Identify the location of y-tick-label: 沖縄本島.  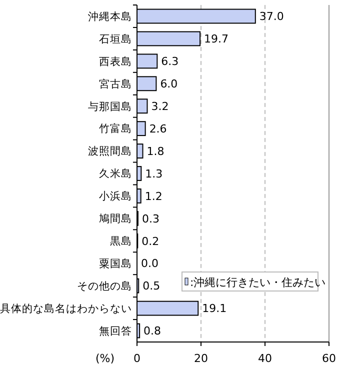
(110, 16).